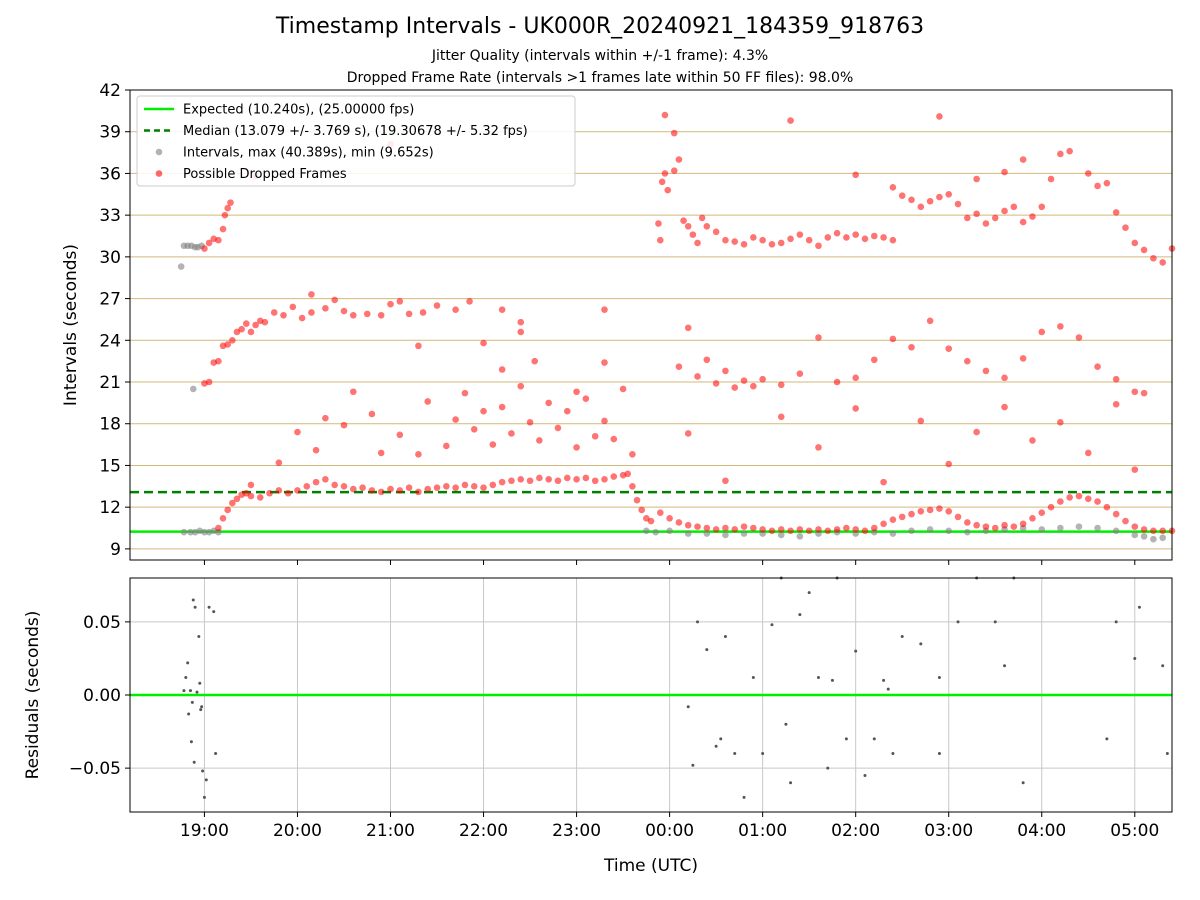 This screenshot has height=900, width=1200. Describe the element at coordinates (669, 831) in the screenshot. I see `x-tick-label: 00:00` at that location.